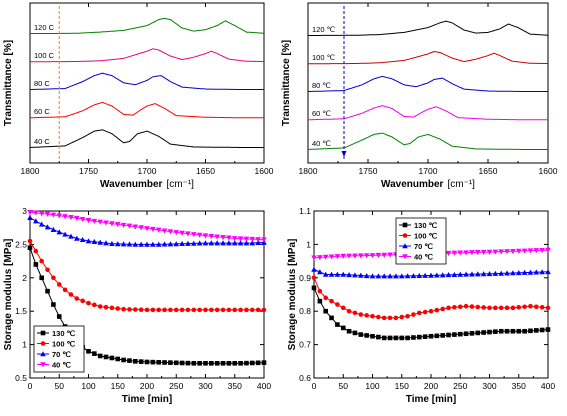 The image size is (567, 416). Describe the element at coordinates (44, 55) in the screenshot. I see `series-label: 100 C` at that location.